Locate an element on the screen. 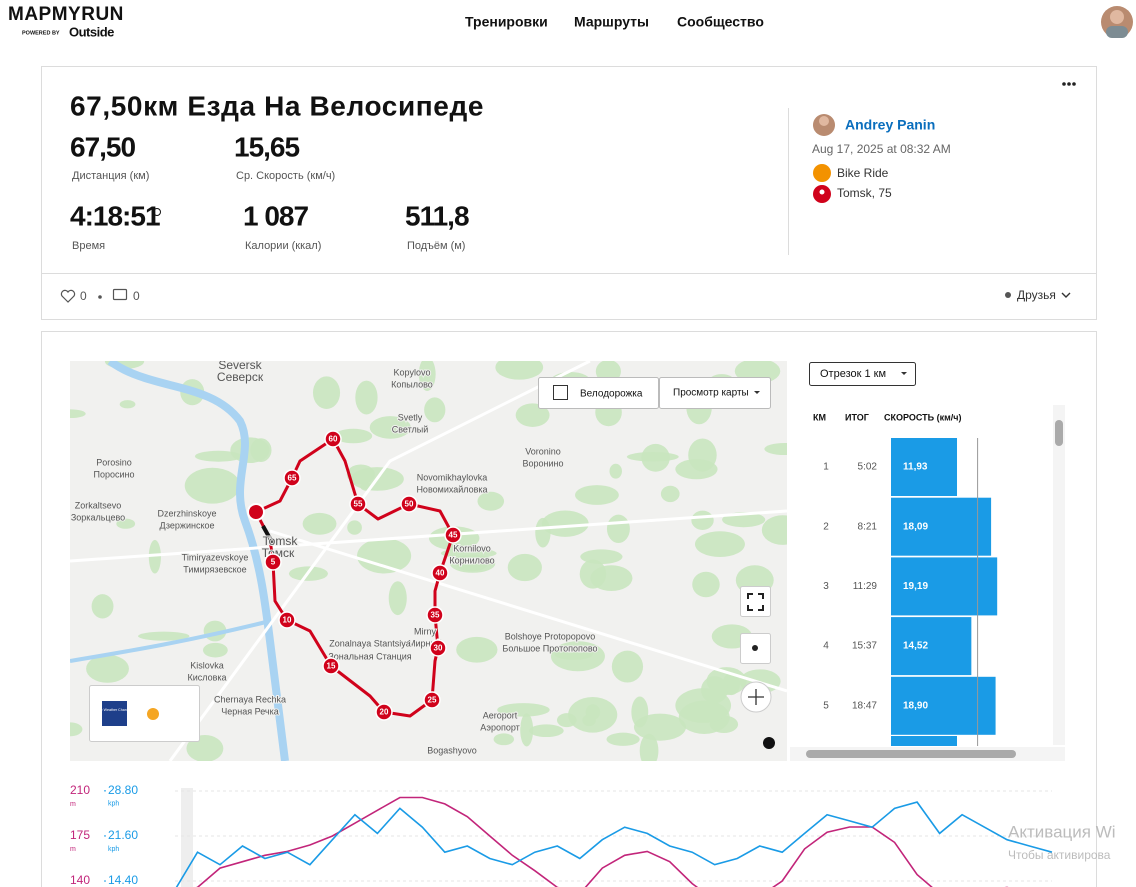 Image resolution: width=1136 pixels, height=887 pixels. river is located at coordinates (198, 561).